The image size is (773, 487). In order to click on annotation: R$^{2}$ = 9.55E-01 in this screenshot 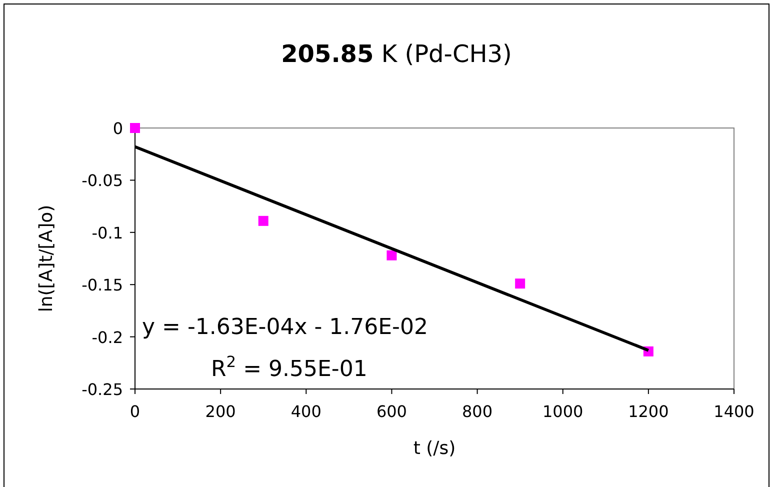, I will do `click(289, 367)`.